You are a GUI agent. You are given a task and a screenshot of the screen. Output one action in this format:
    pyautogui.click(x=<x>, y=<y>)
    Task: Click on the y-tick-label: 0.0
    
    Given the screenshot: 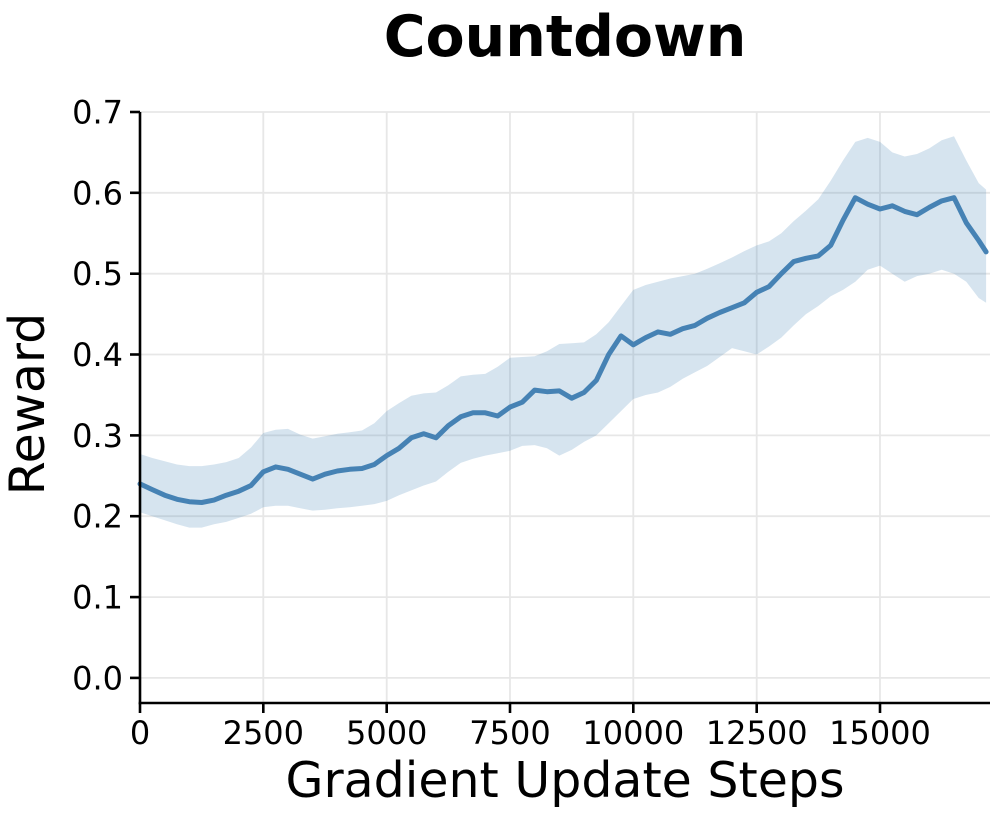 What is the action you would take?
    pyautogui.click(x=97, y=678)
    